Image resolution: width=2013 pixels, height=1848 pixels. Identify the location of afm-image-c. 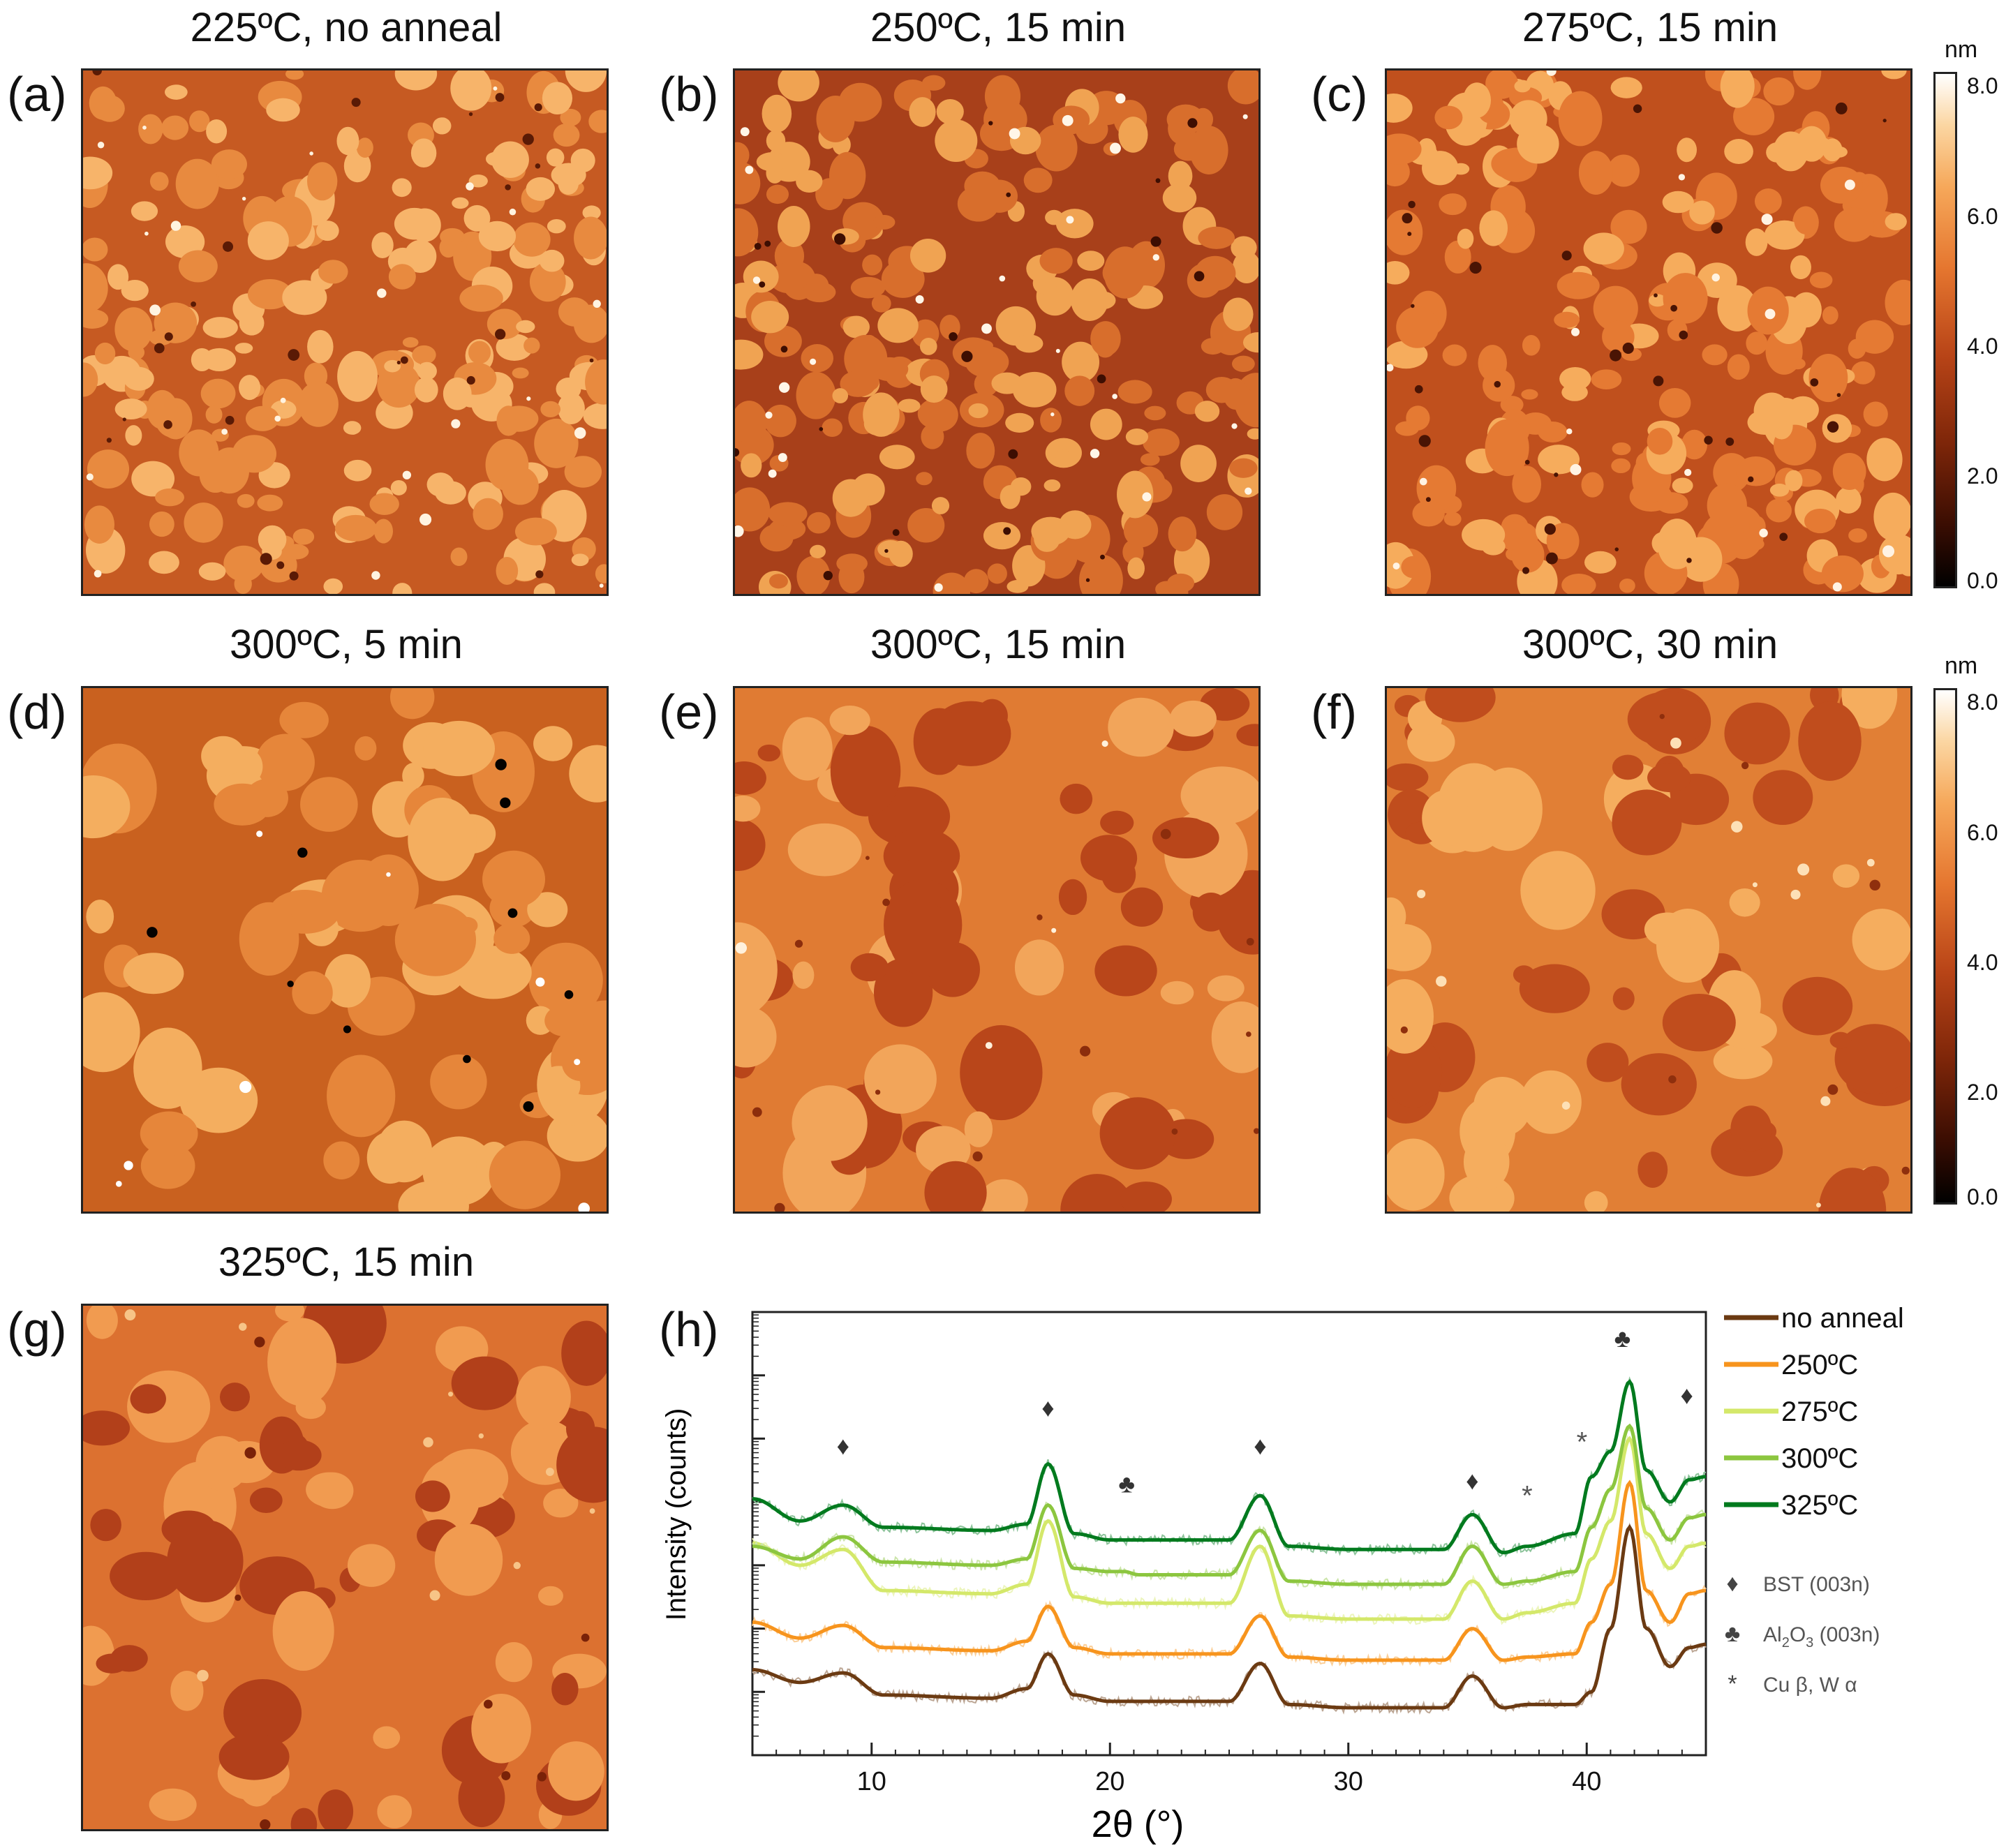
(1649, 332).